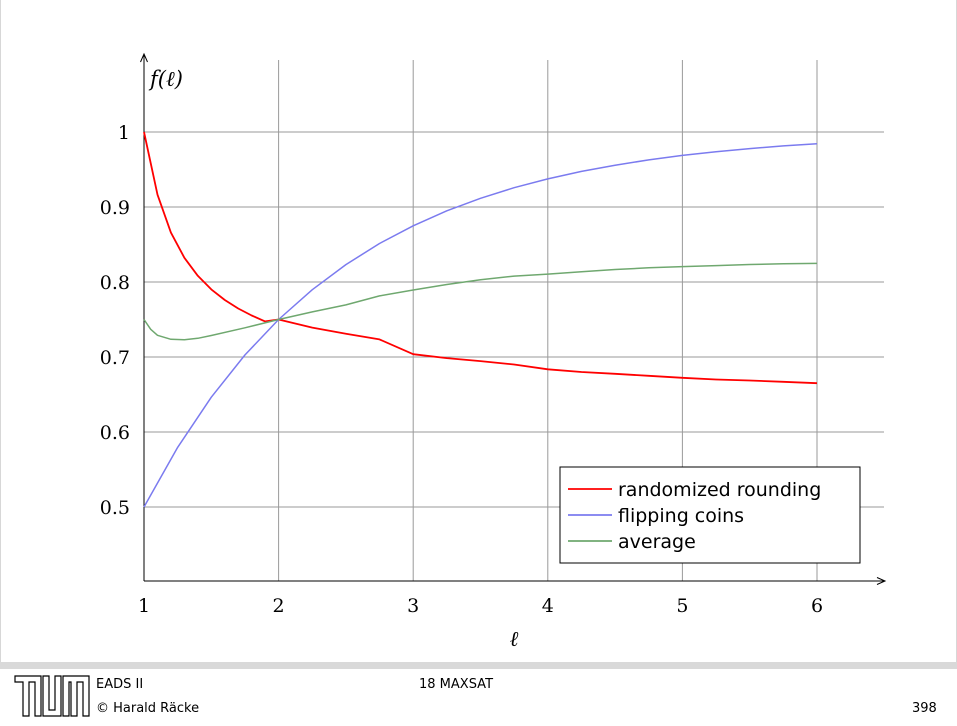 This screenshot has height=726, width=957. What do you see at coordinates (480, 301) in the screenshot?
I see `series-line-average` at bounding box center [480, 301].